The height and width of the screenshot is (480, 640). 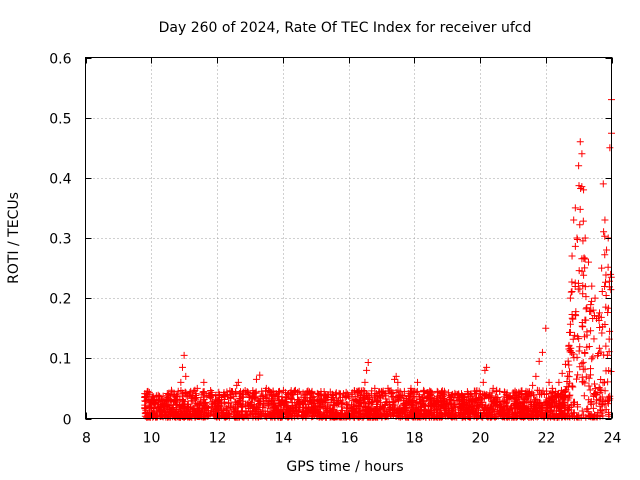 I want to click on x-tick-label: 22, so click(x=547, y=439).